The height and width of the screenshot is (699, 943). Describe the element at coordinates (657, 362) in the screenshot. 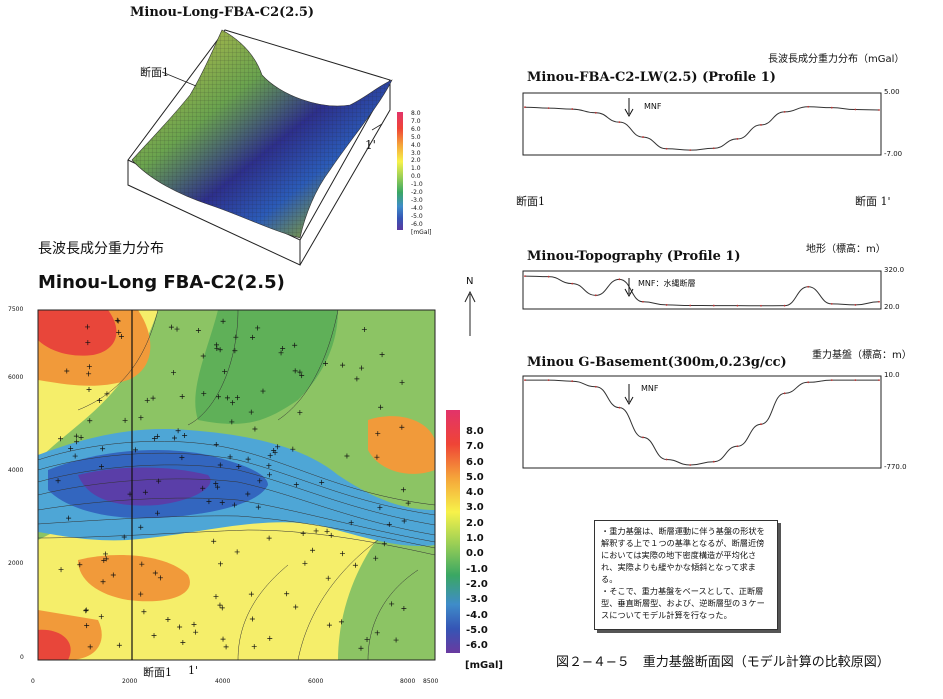

I see `profile3-title: Minou G-Basement(300m,0.23g/cc)` at that location.